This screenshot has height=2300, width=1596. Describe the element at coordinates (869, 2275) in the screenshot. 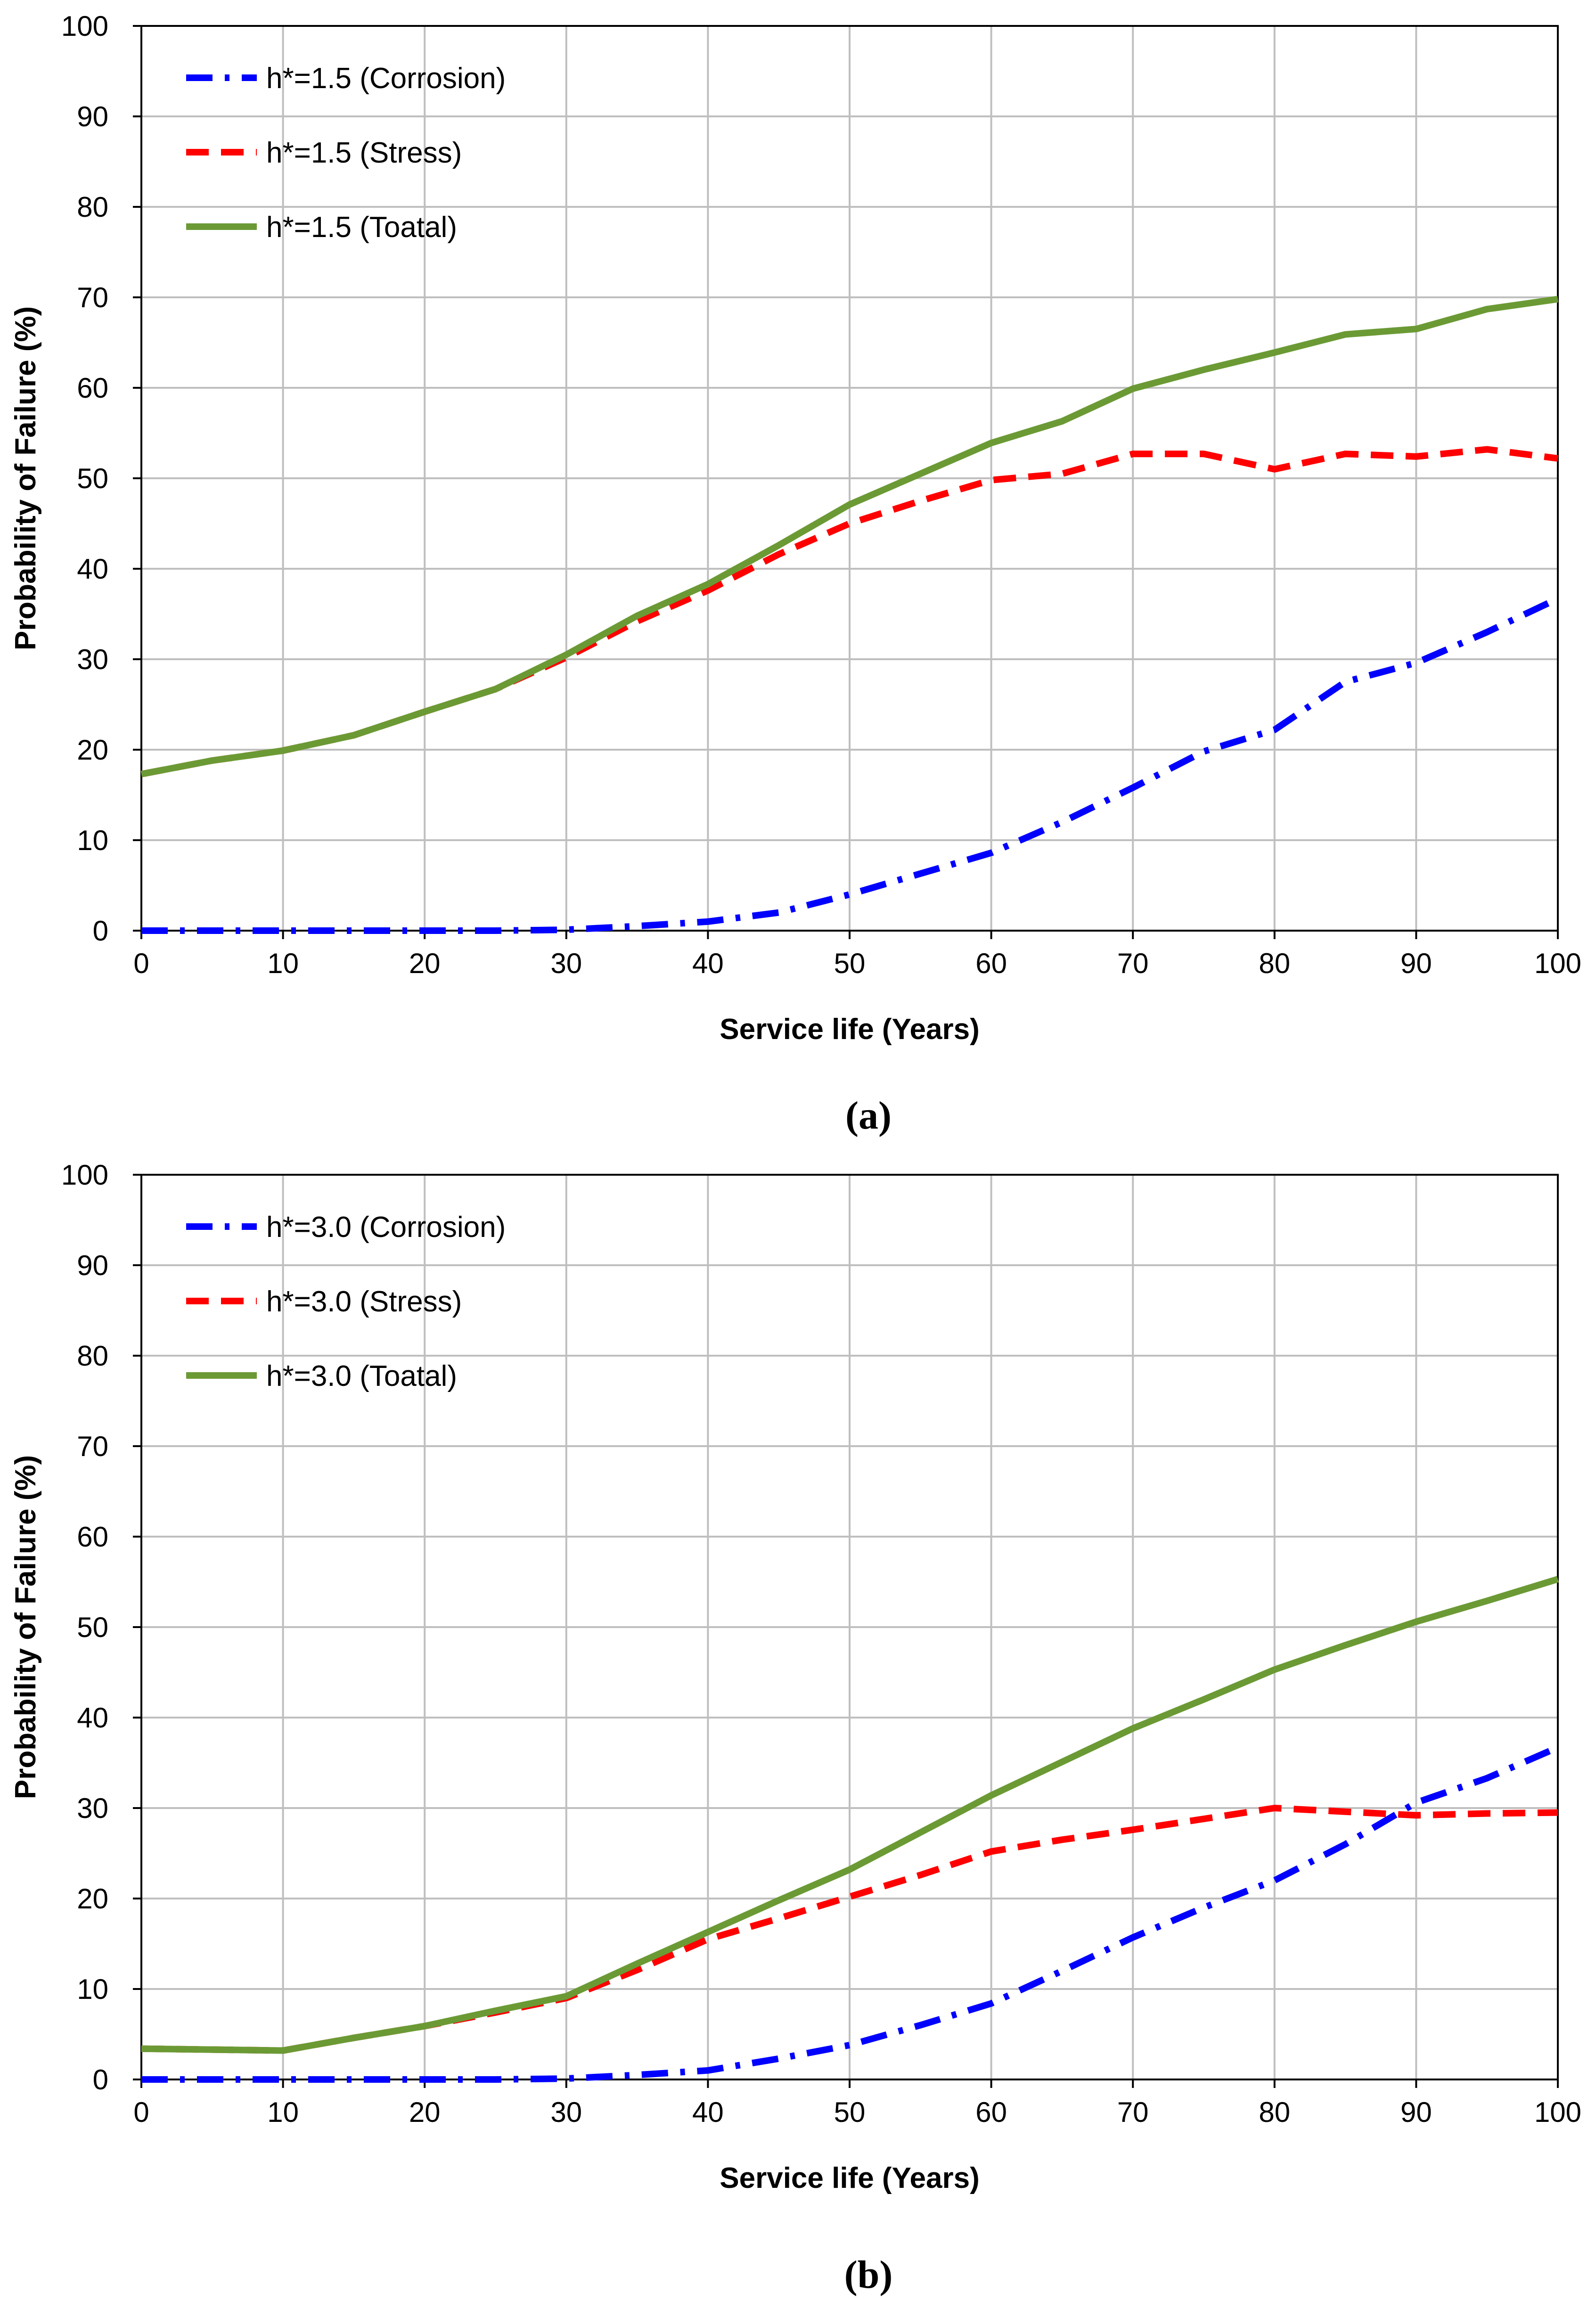

I see `panel-caption: (b)` at that location.